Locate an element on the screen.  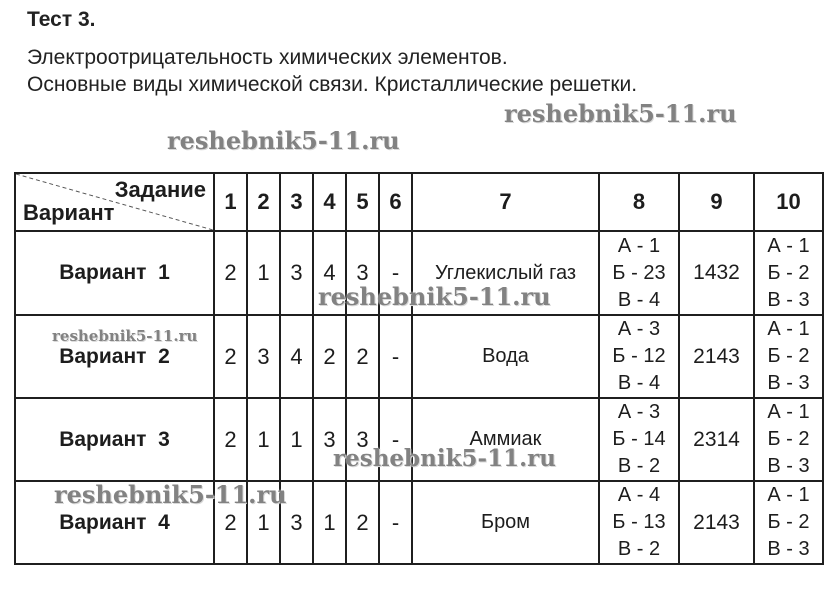
answer-cell: Углекислый газ is located at coordinates (505, 273).